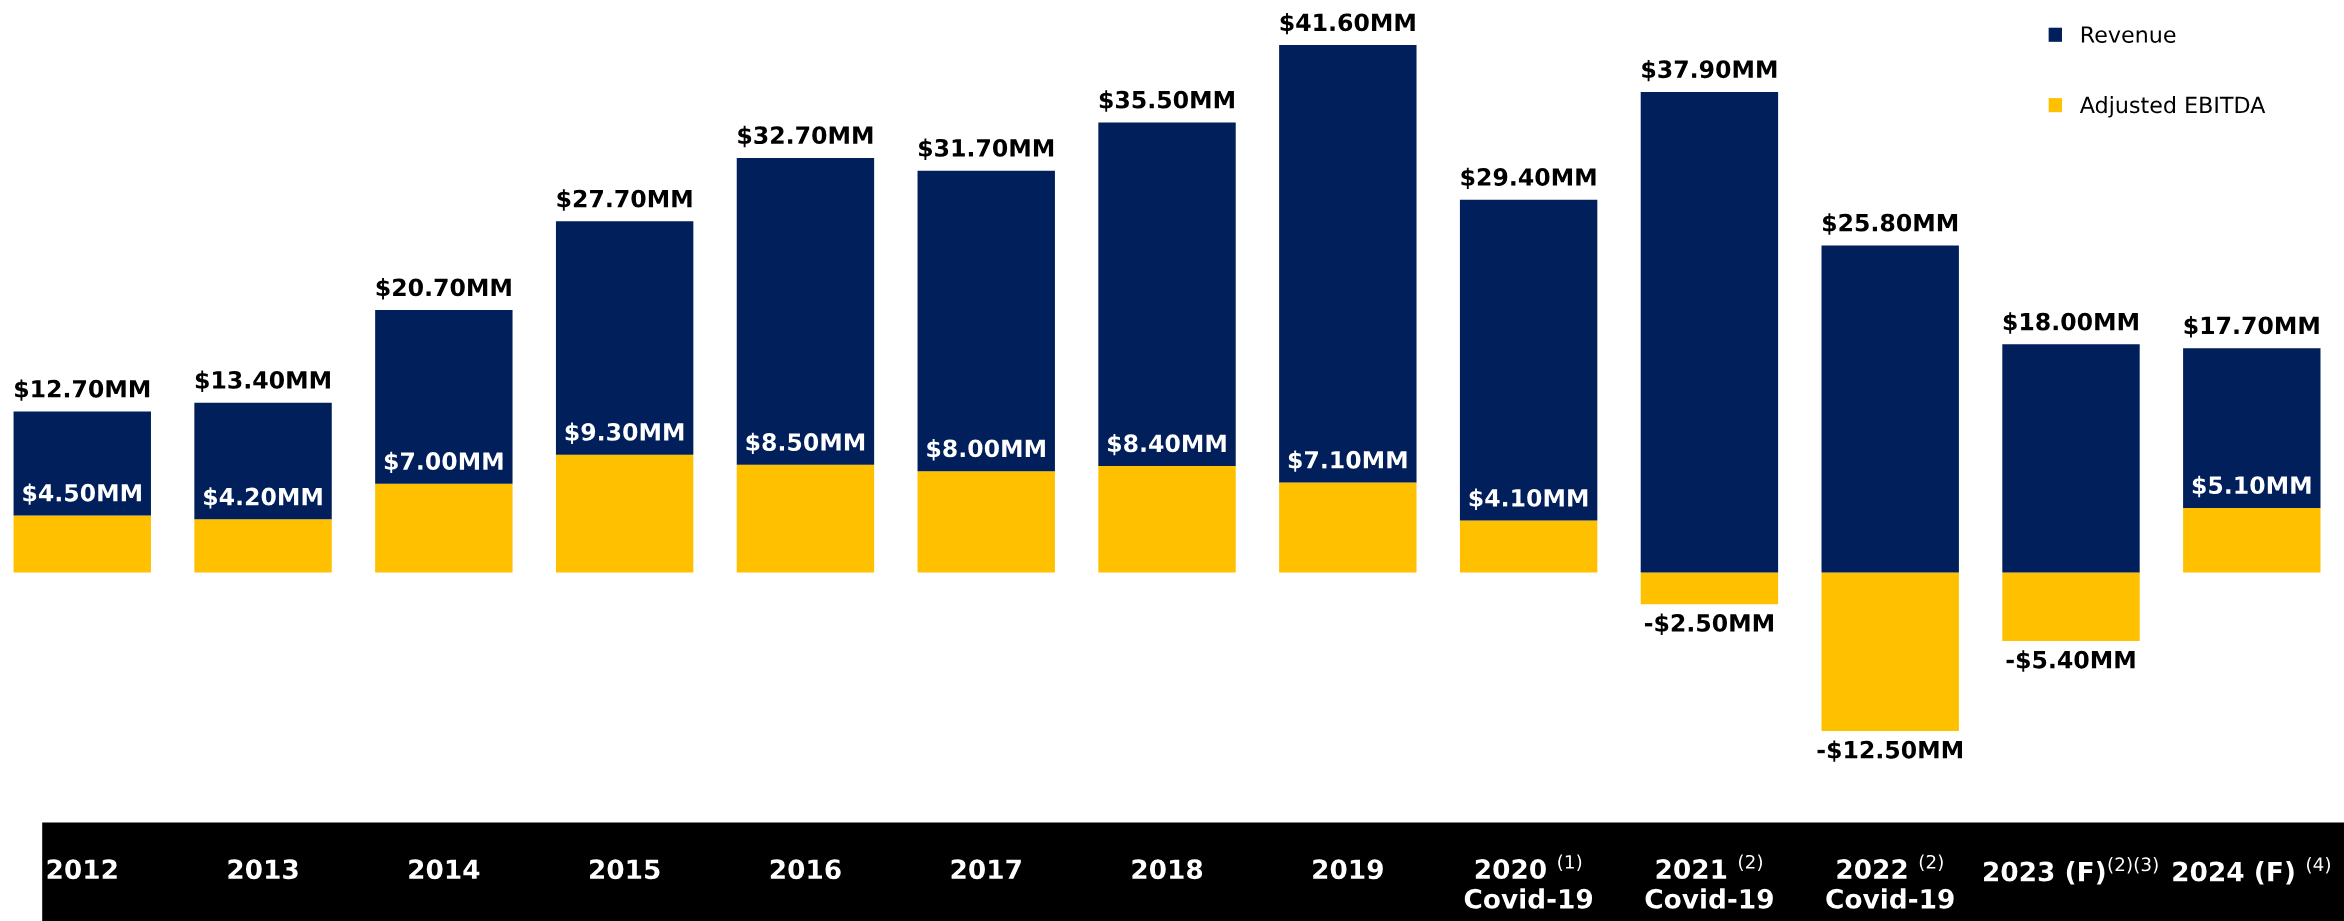 This screenshot has height=921, width=2344. Describe the element at coordinates (624, 200) in the screenshot. I see `total-label: $27.70MM` at that location.